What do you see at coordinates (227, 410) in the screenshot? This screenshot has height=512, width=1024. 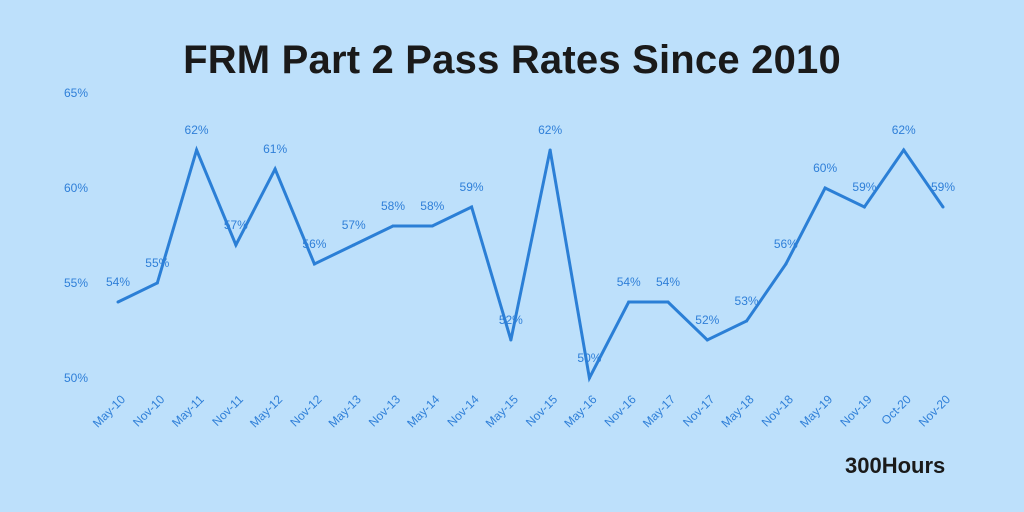 I see `x-tick-label: Nov-11` at bounding box center [227, 410].